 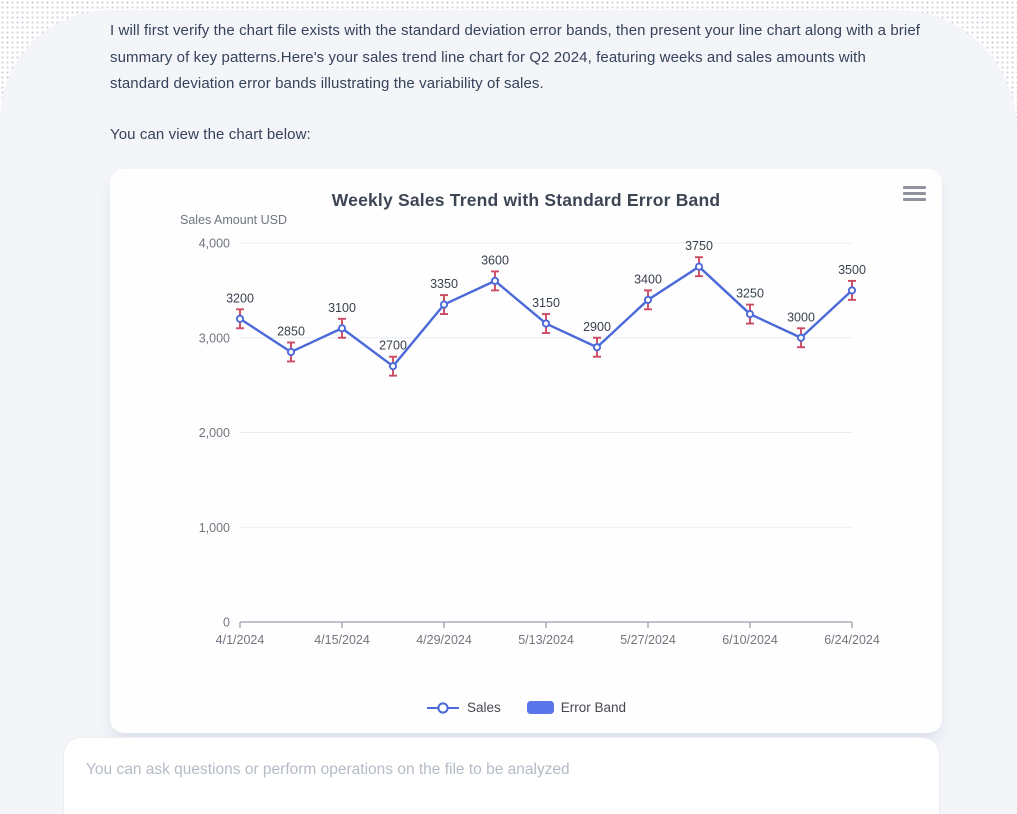 I want to click on hamburger-menu-icon, so click(x=914, y=193).